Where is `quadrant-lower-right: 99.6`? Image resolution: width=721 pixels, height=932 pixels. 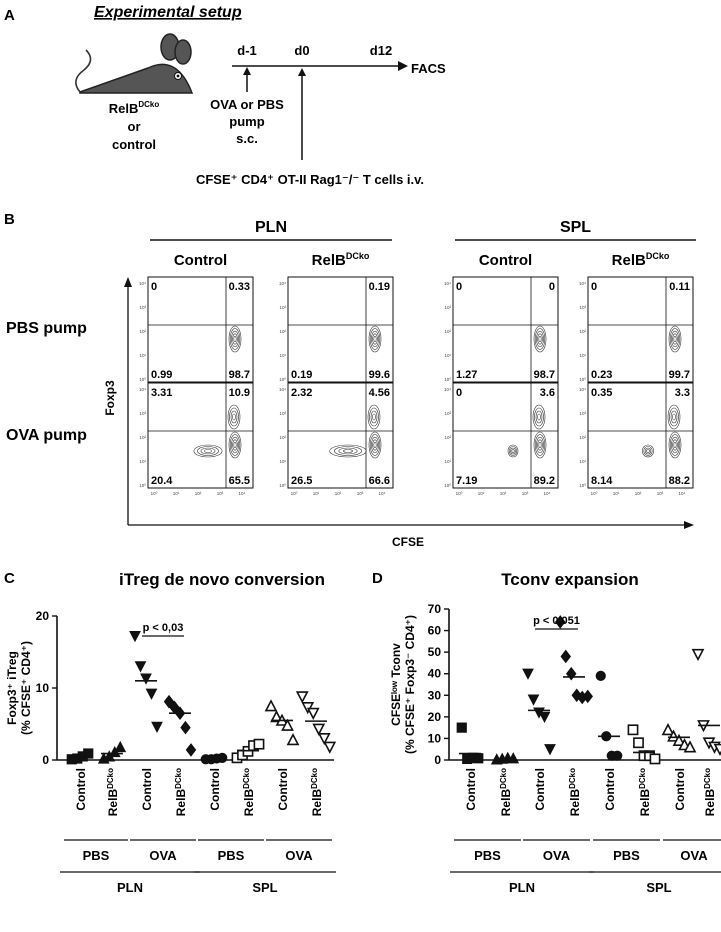
quadrant-lower-right: 99.6 is located at coordinates (379, 375).